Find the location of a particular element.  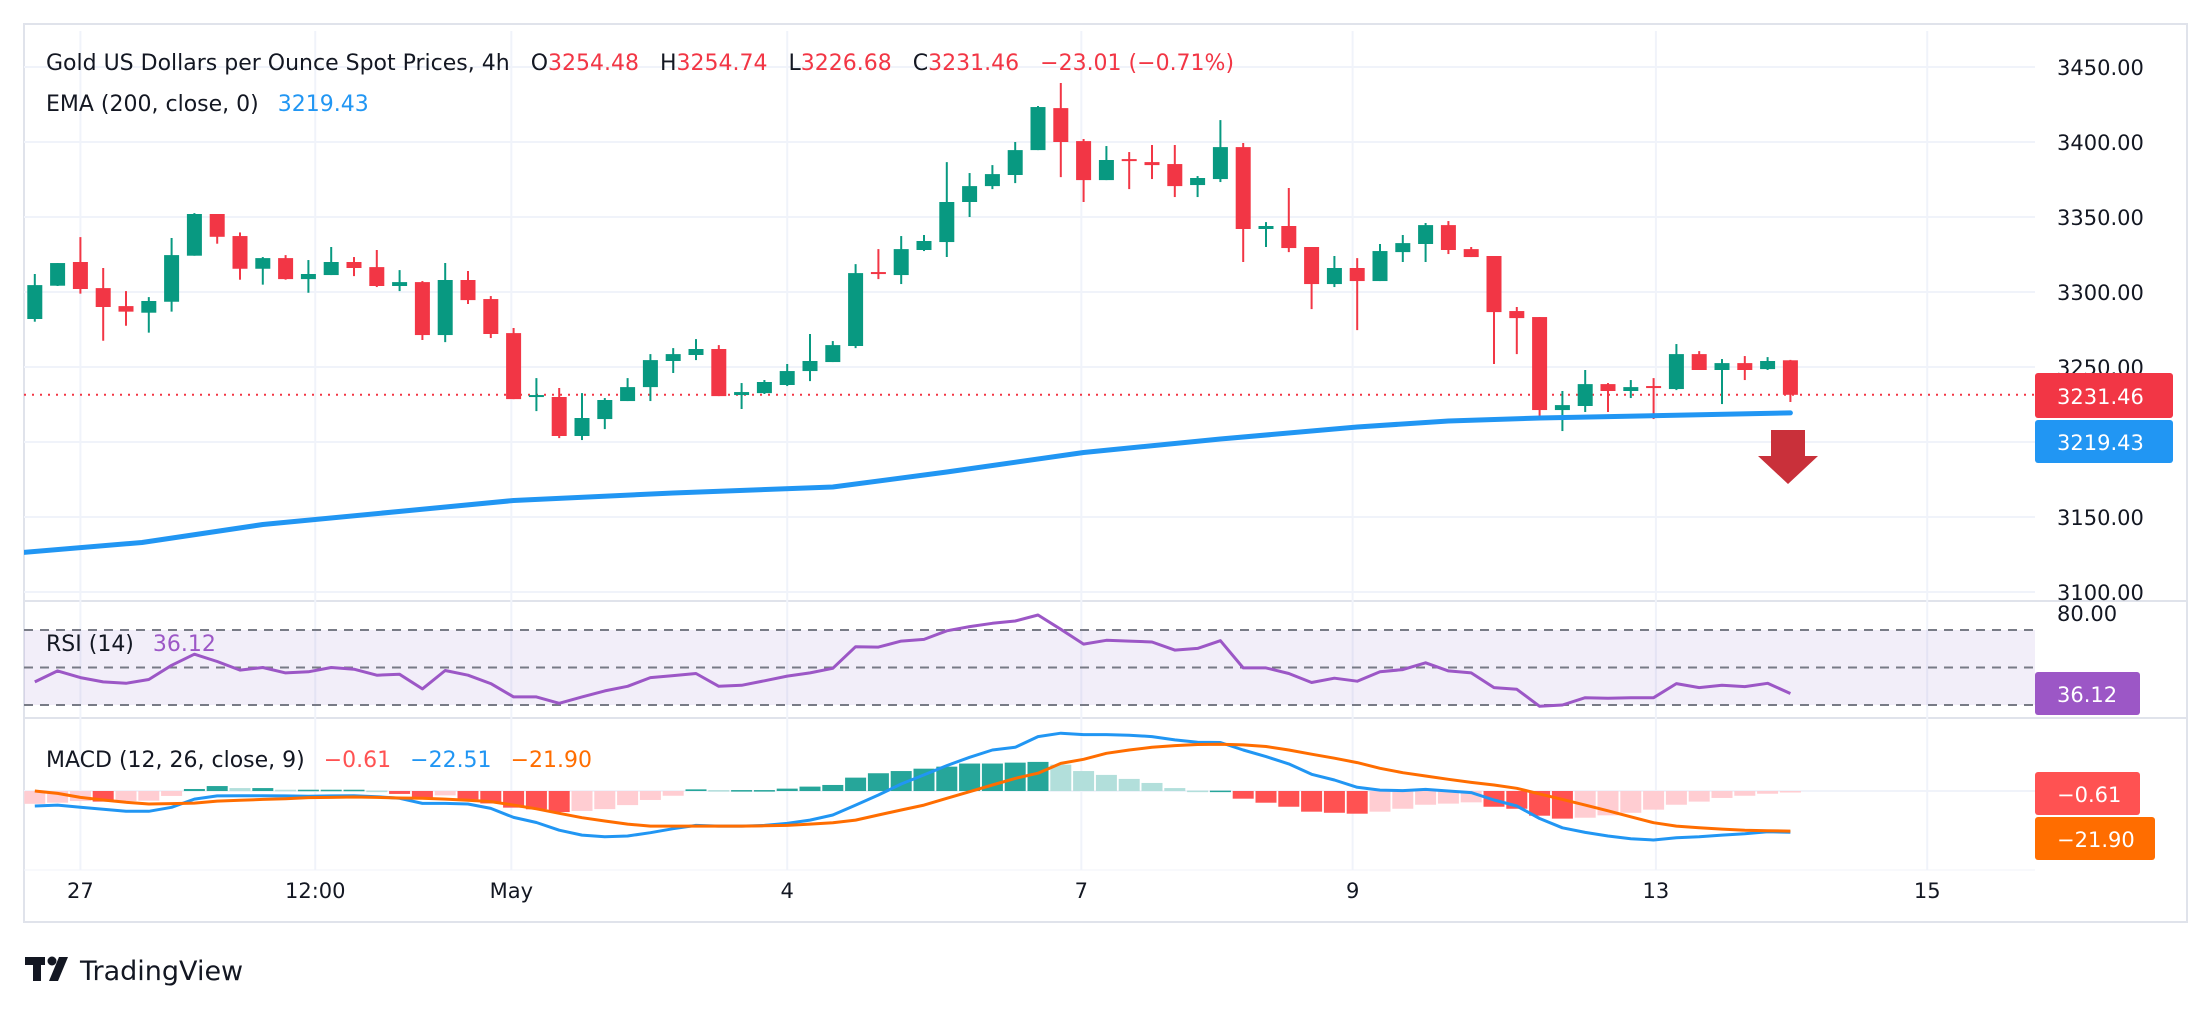

tradingview-logo: TradingView is located at coordinates (134, 971).